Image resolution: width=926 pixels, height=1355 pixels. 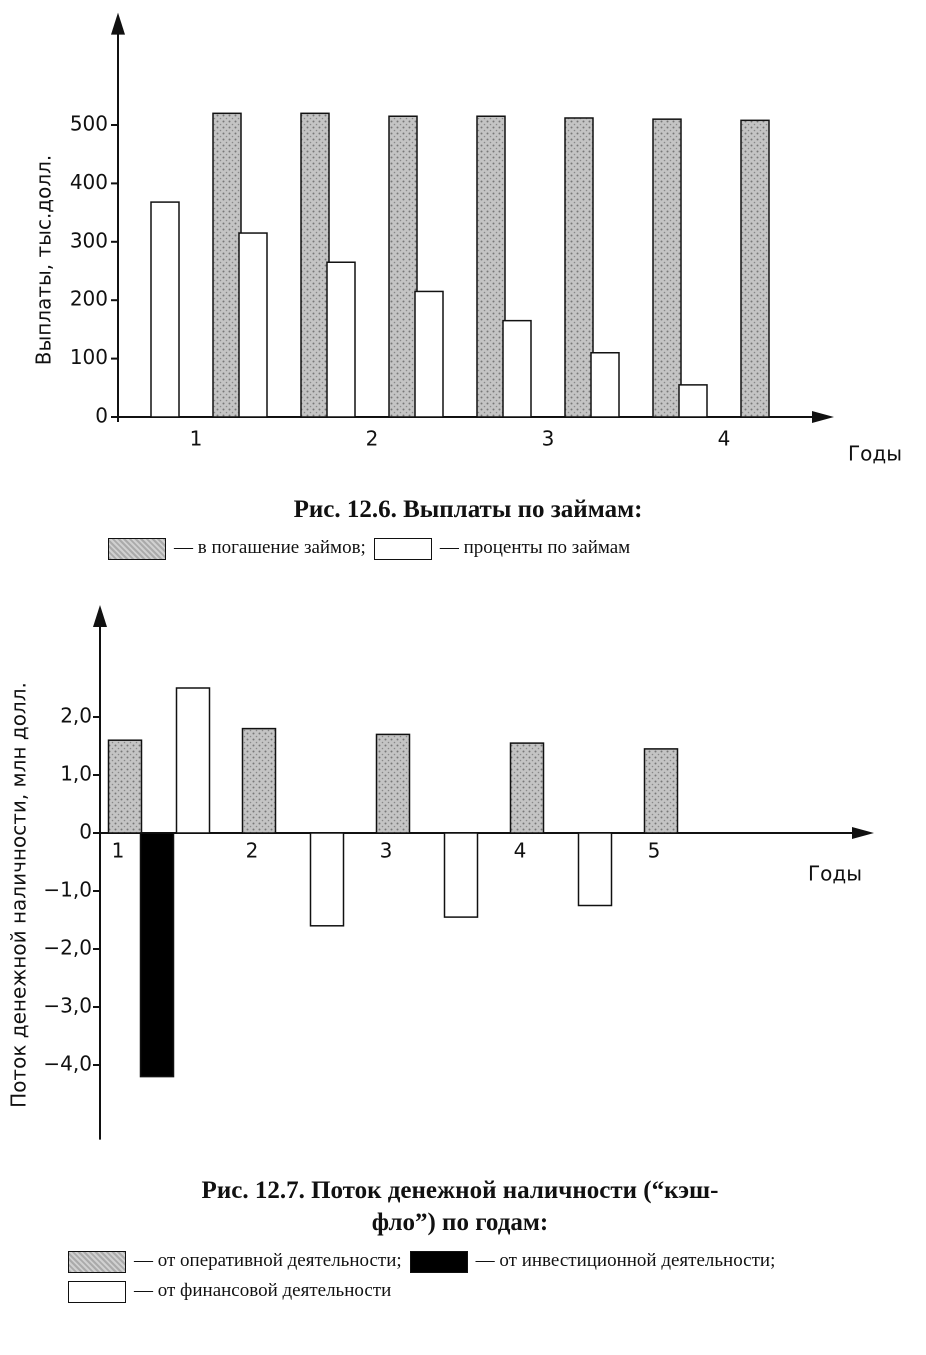 What do you see at coordinates (19, 895) in the screenshot?
I see `y-axis-label: Поток денежной наличности, млн долл.` at bounding box center [19, 895].